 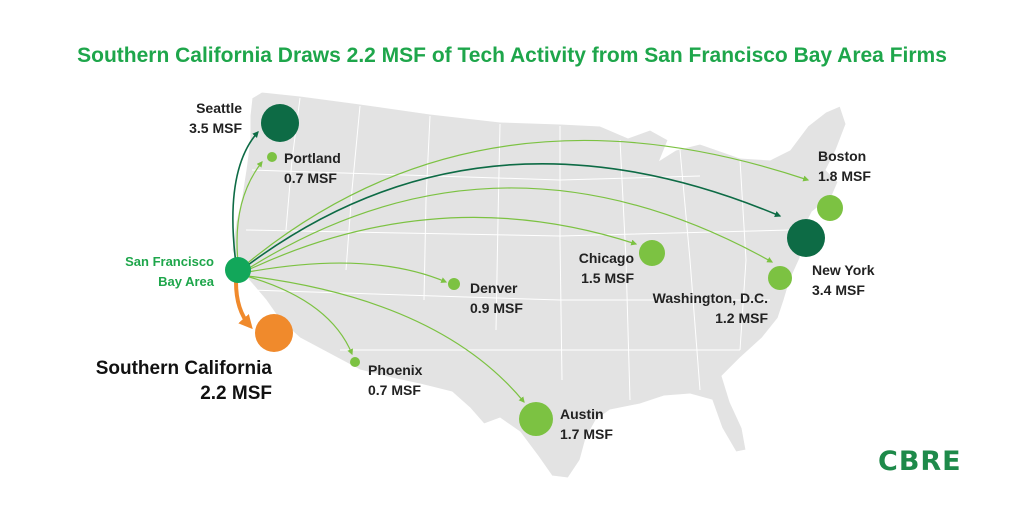 I want to click on arrow-to-boston, so click(x=526, y=203).